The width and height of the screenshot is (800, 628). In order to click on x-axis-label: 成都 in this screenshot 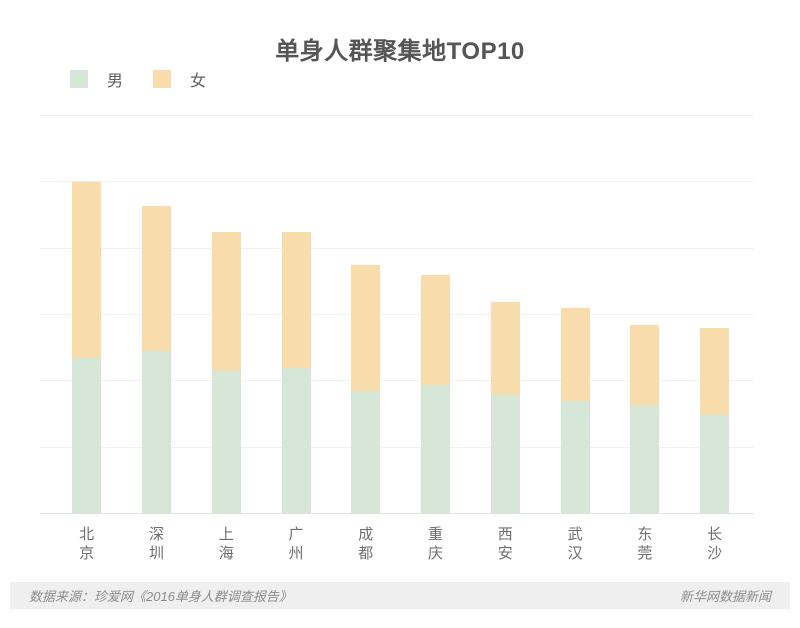, I will do `click(366, 544)`.